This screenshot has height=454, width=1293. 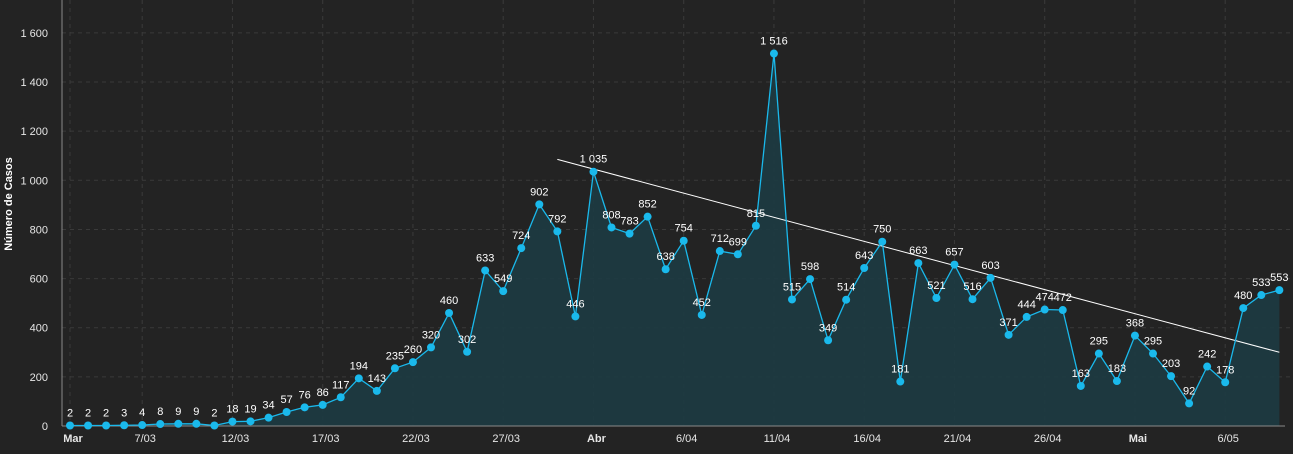 What do you see at coordinates (792, 287) in the screenshot?
I see `data-label: 515` at bounding box center [792, 287].